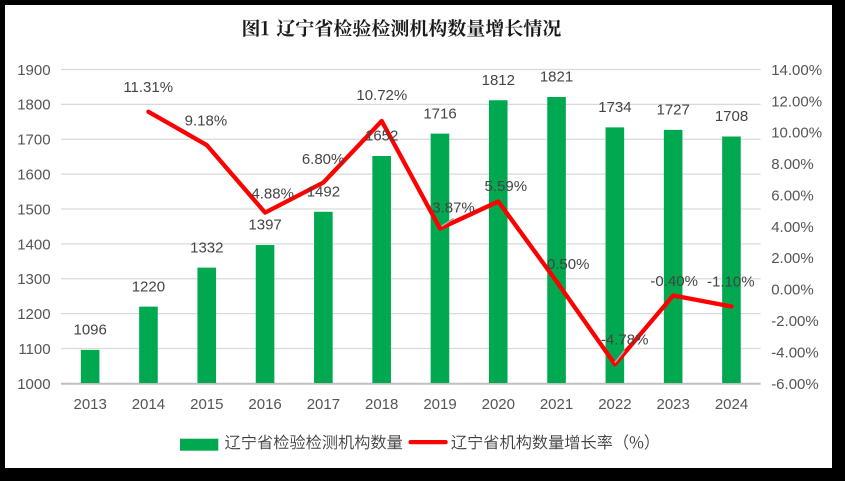 Image resolution: width=845 pixels, height=481 pixels. I want to click on svg-text: 1652, so click(381, 136).